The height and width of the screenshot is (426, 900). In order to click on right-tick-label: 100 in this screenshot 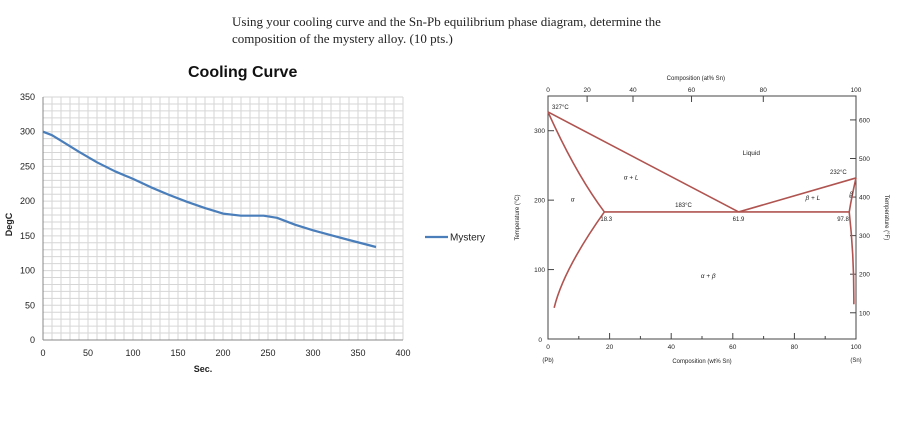, I will do `click(864, 313)`.